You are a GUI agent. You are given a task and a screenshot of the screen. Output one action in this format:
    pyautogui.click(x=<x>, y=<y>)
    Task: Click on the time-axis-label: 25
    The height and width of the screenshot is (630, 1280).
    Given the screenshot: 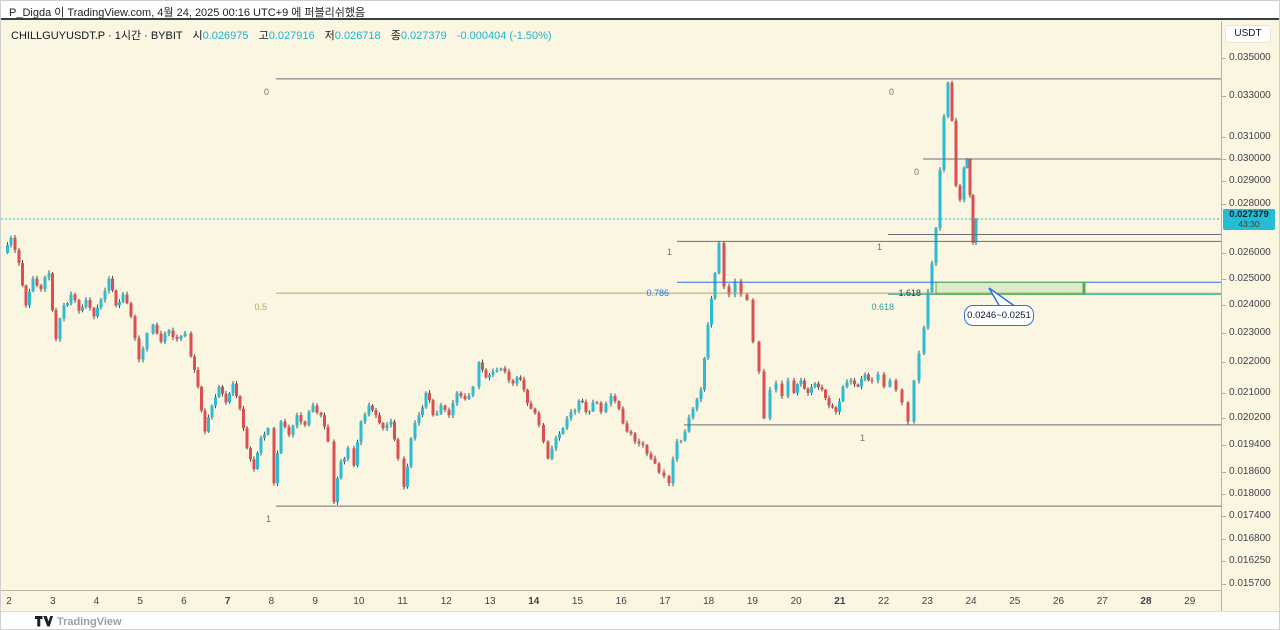 What is the action you would take?
    pyautogui.click(x=1015, y=601)
    